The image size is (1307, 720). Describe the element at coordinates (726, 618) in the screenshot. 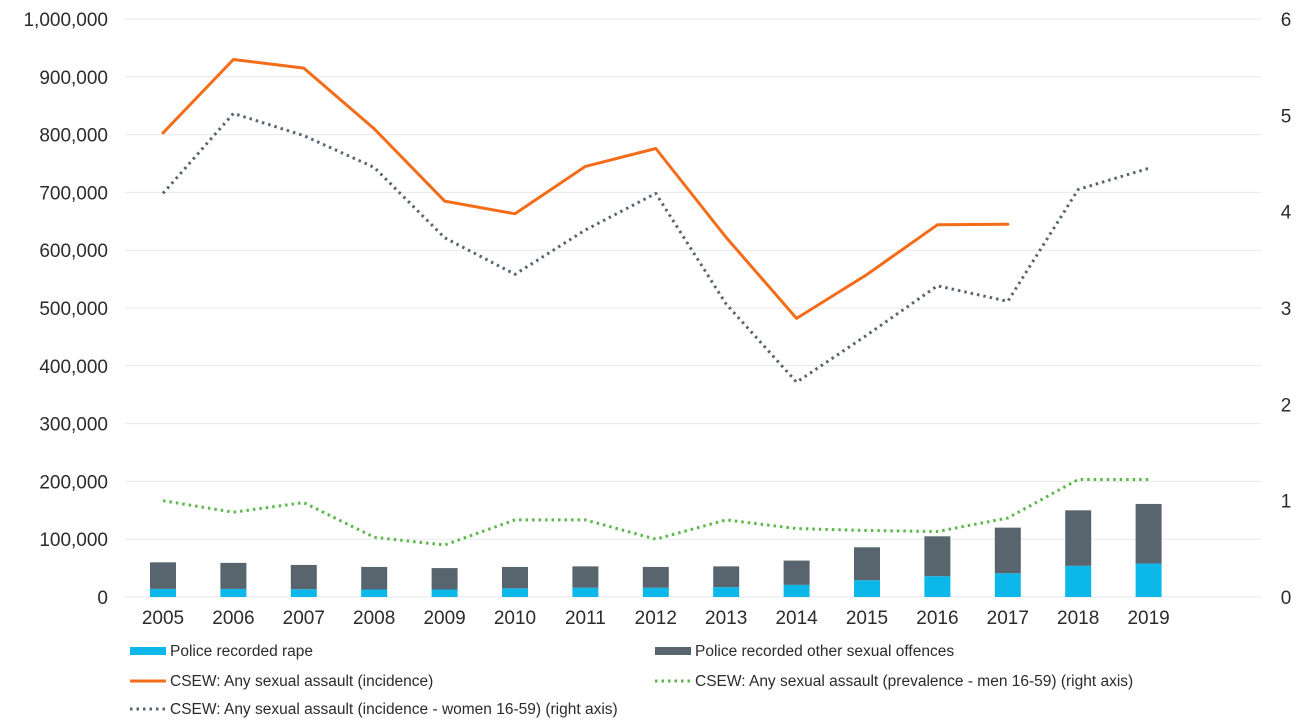

I see `x-tick-label: 2013` at that location.